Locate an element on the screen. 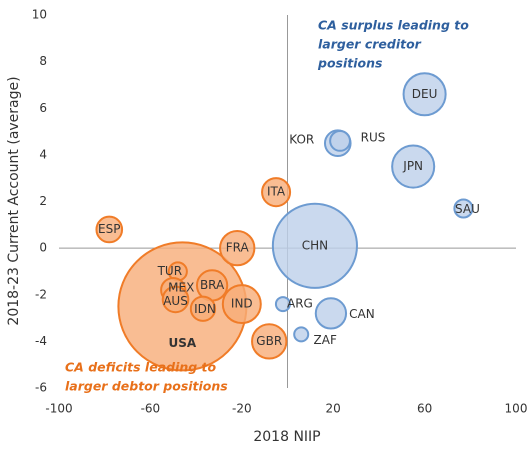 The width and height of the screenshot is (529, 452). annotation: CA surplus leading to is located at coordinates (393, 25).